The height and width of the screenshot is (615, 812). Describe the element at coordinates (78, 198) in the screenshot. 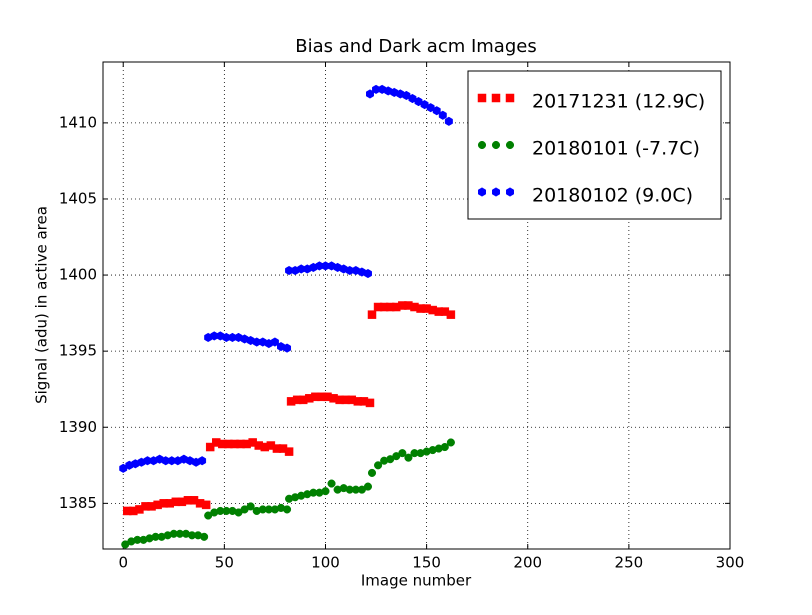

I see `y-tick-label: 1405` at that location.